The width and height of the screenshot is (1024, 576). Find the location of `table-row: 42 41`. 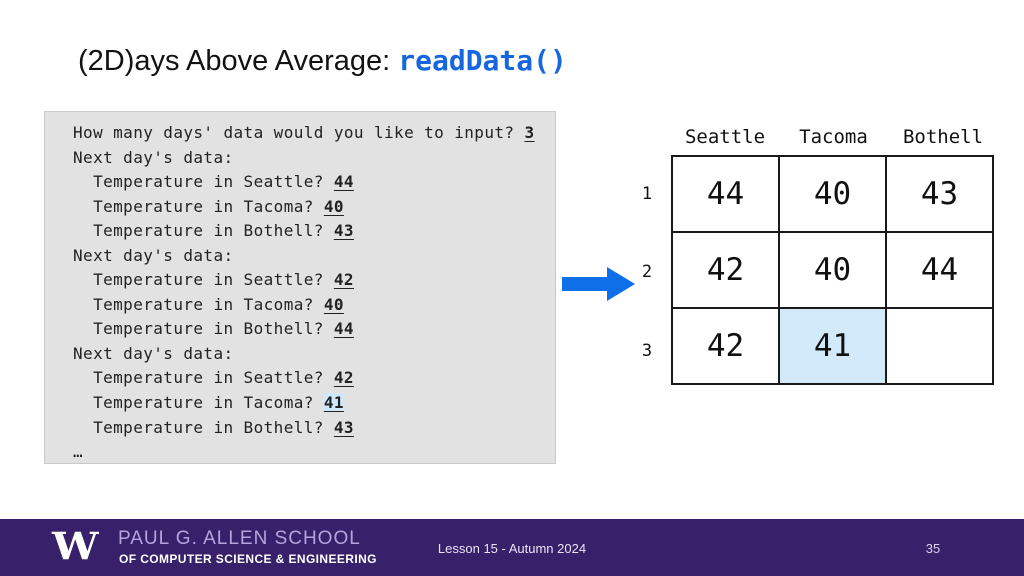

table-row: 42 41 is located at coordinates (832, 346).